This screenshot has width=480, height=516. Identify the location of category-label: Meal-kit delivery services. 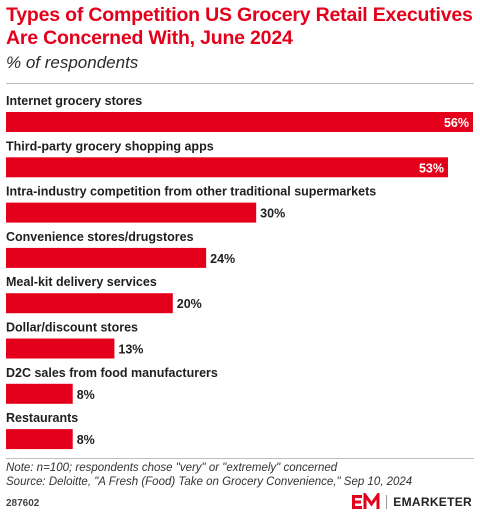
(81, 282).